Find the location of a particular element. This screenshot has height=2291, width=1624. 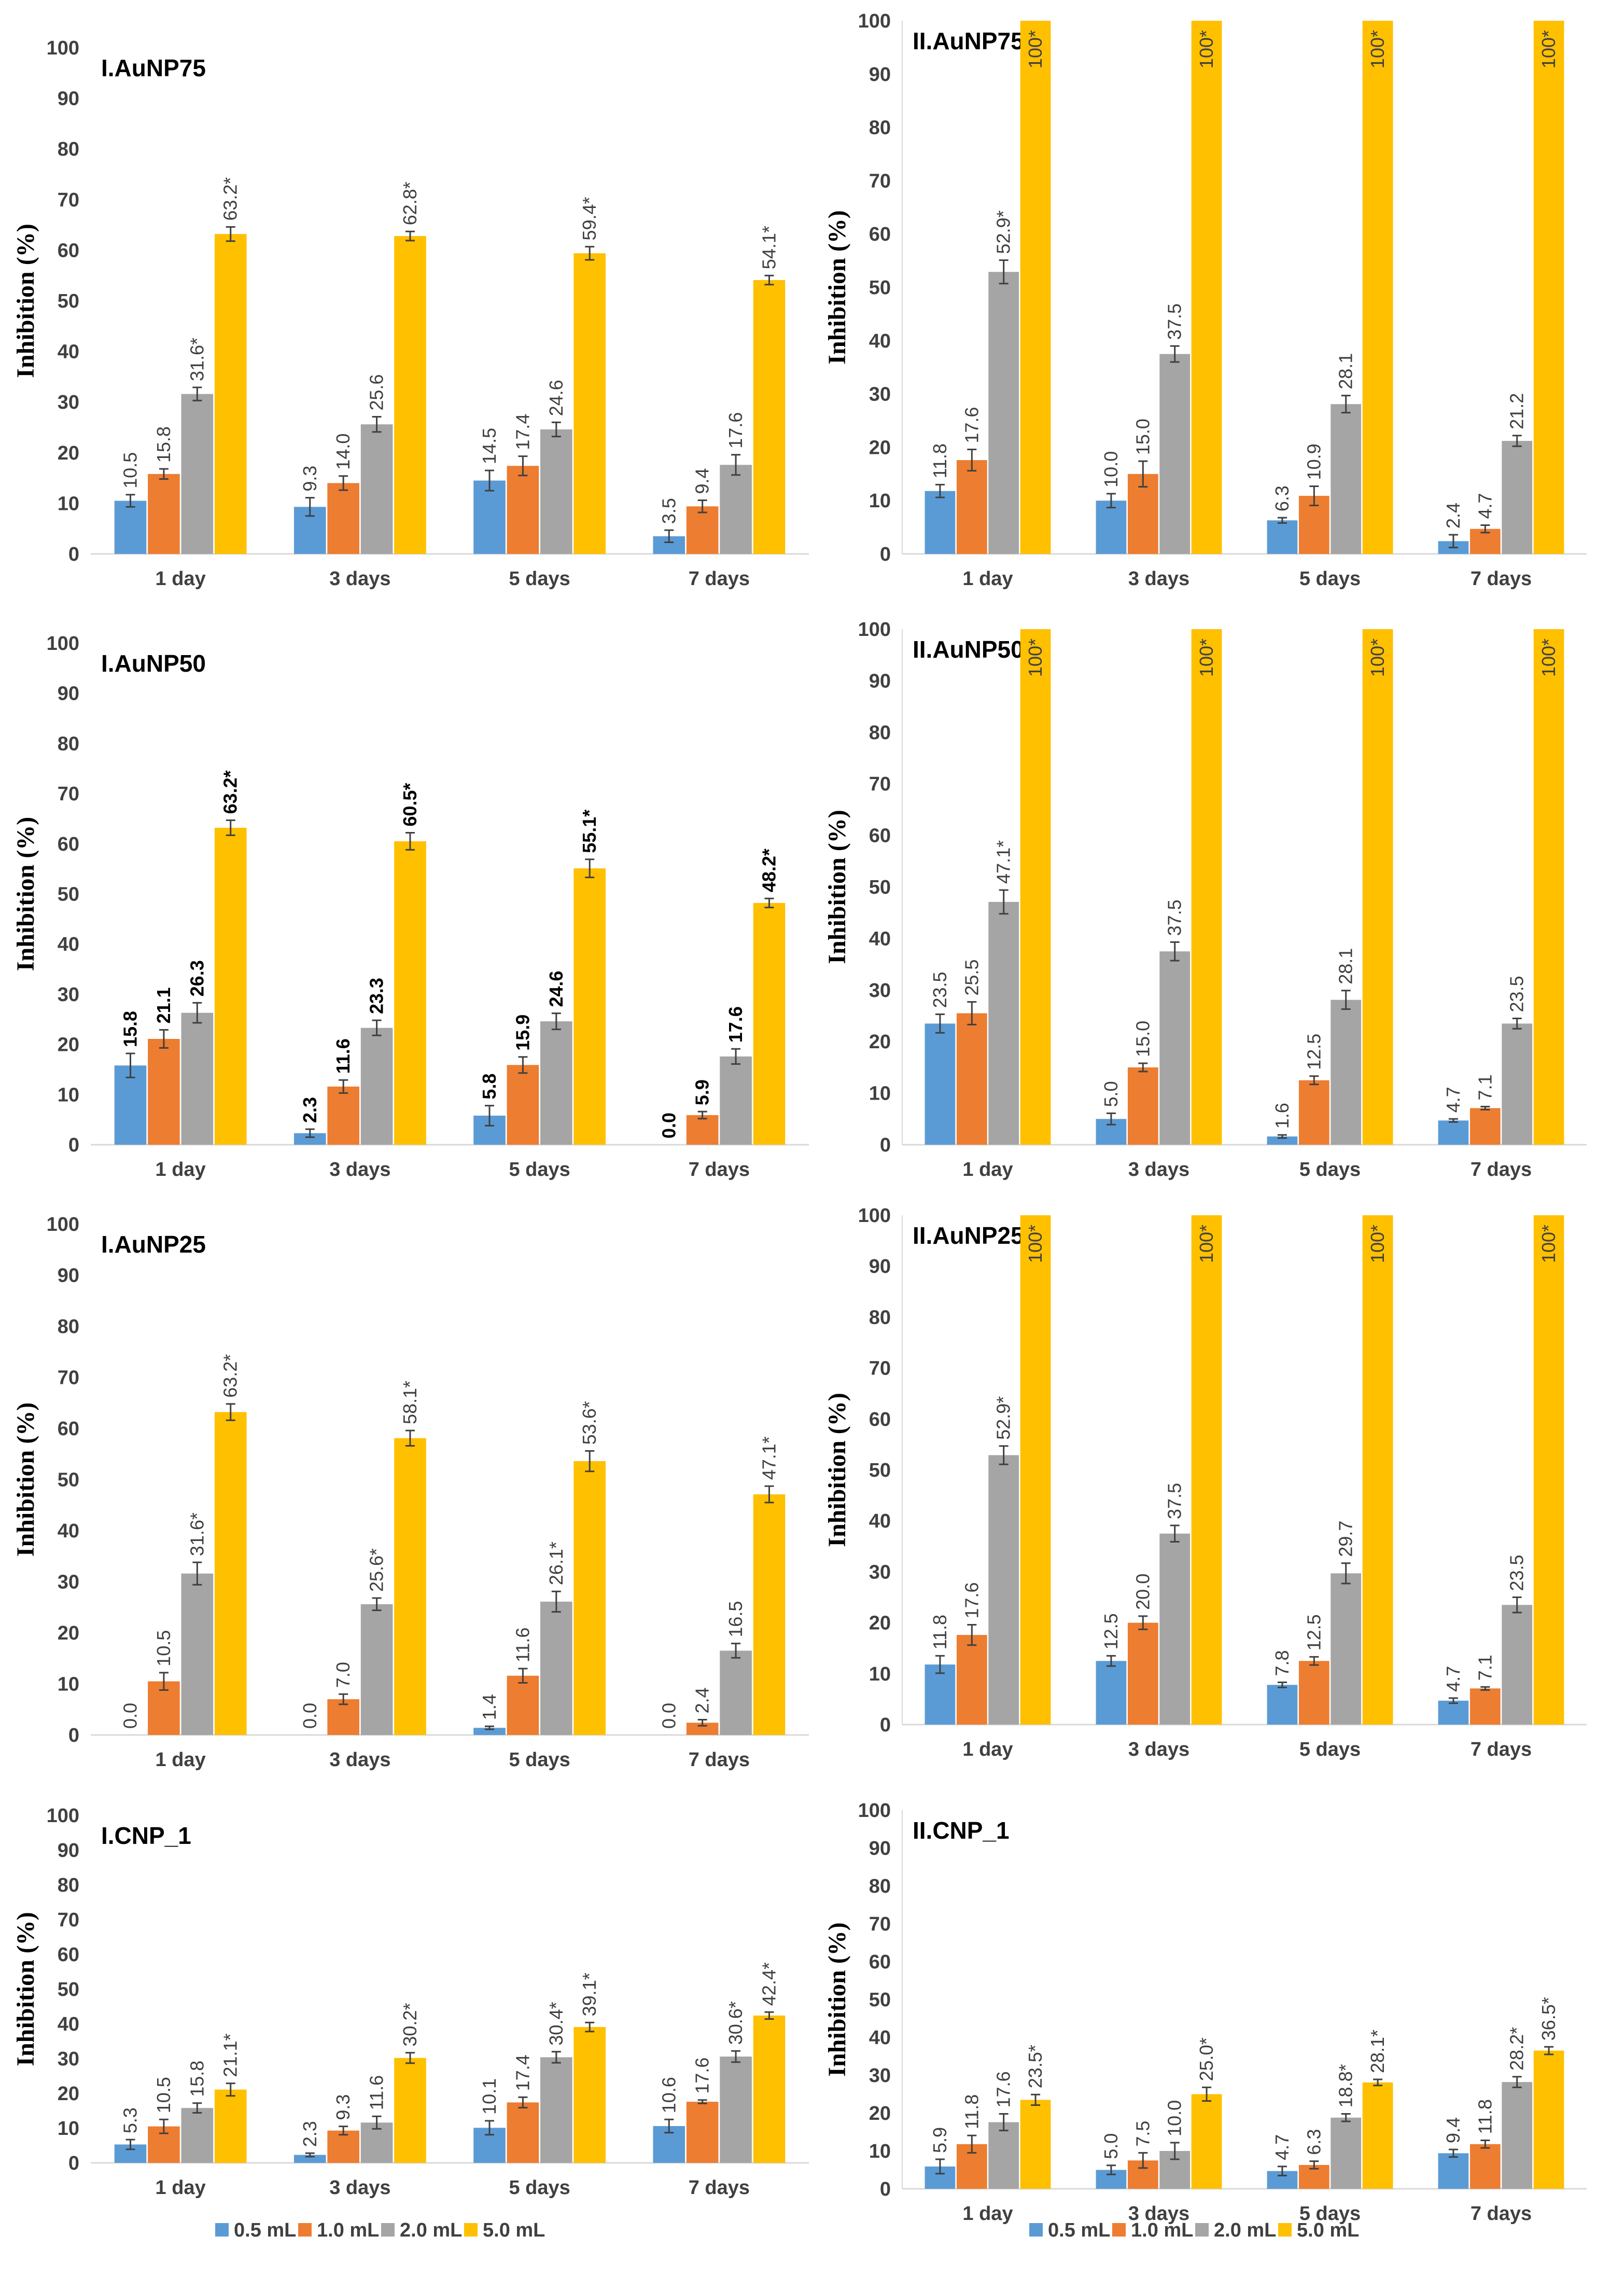

y-tick-label: 100 is located at coordinates (63, 1225).